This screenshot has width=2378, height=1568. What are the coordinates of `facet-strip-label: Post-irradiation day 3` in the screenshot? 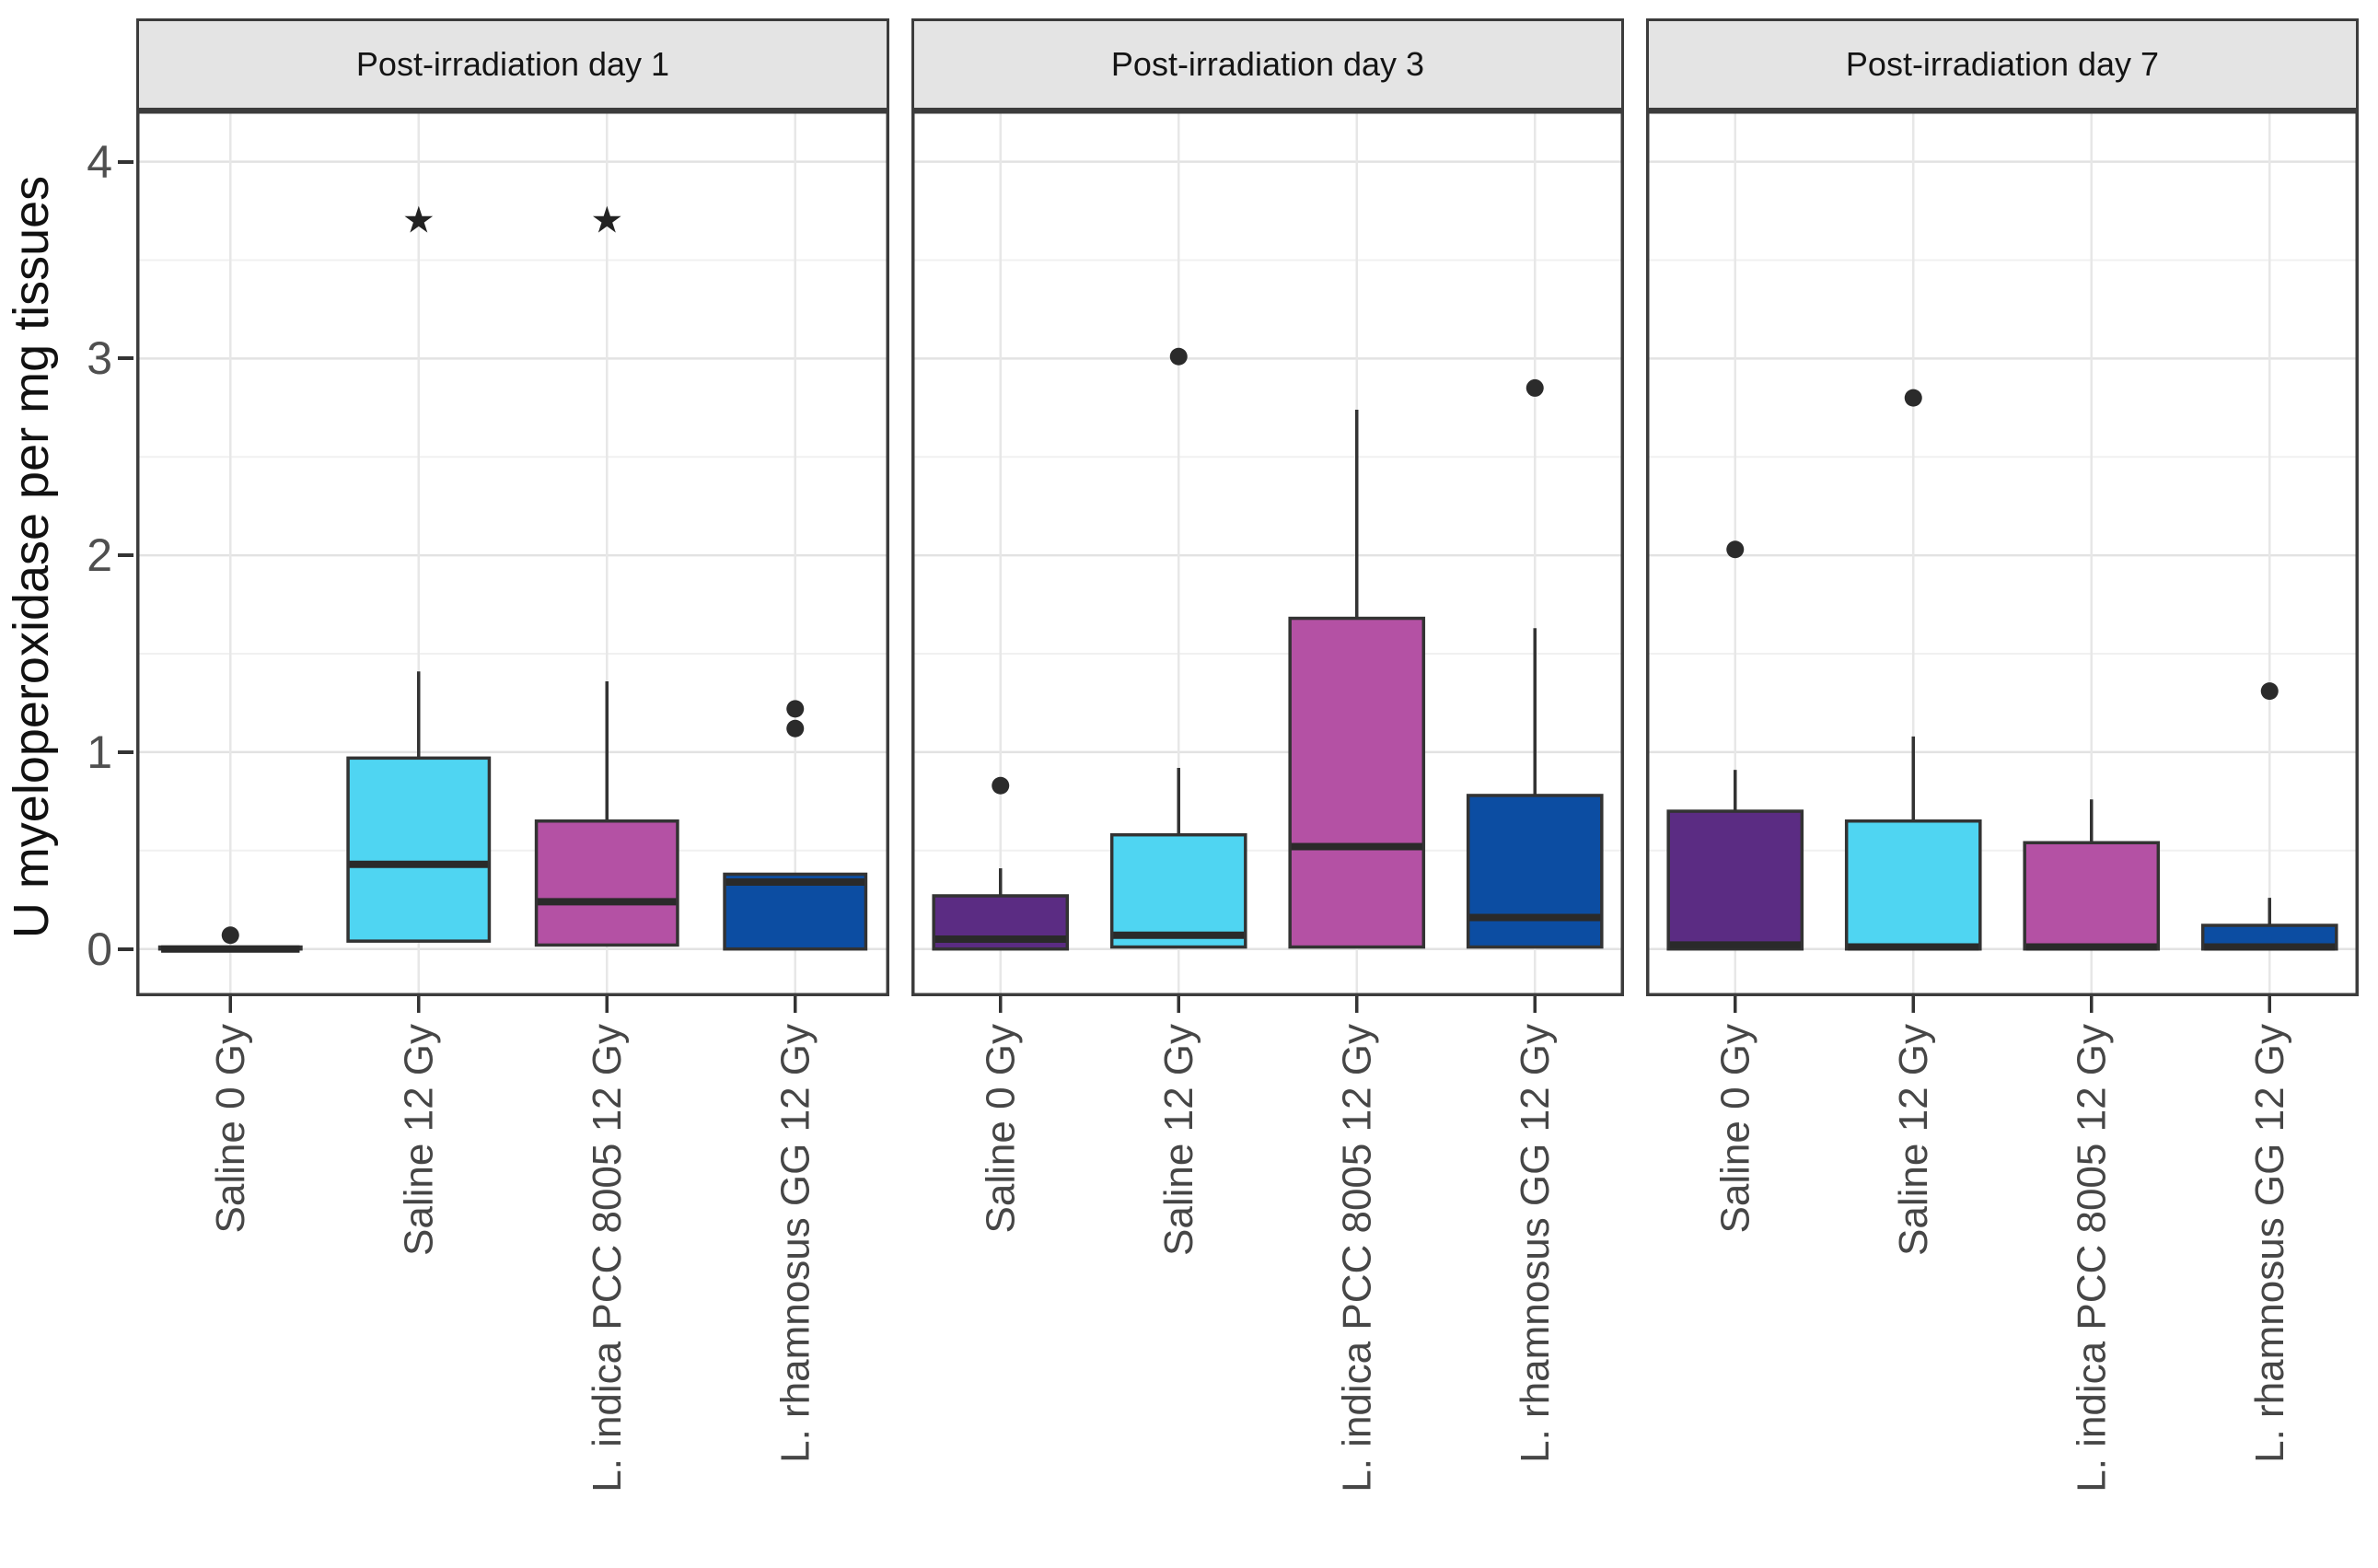 It's located at (1267, 64).